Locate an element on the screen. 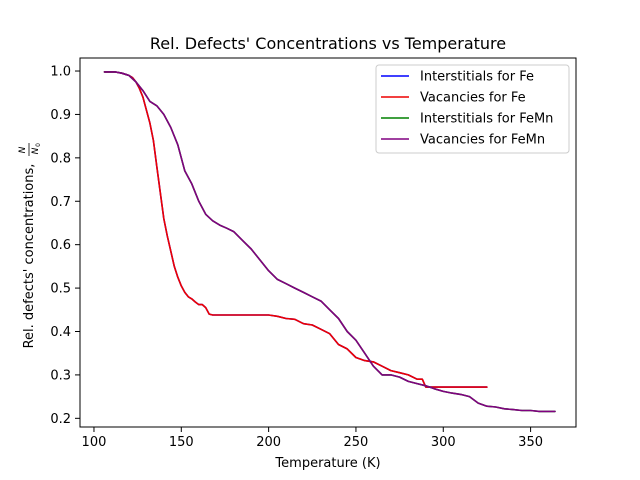 This screenshot has width=640, height=480. x-tick-label: 350 is located at coordinates (530, 442).